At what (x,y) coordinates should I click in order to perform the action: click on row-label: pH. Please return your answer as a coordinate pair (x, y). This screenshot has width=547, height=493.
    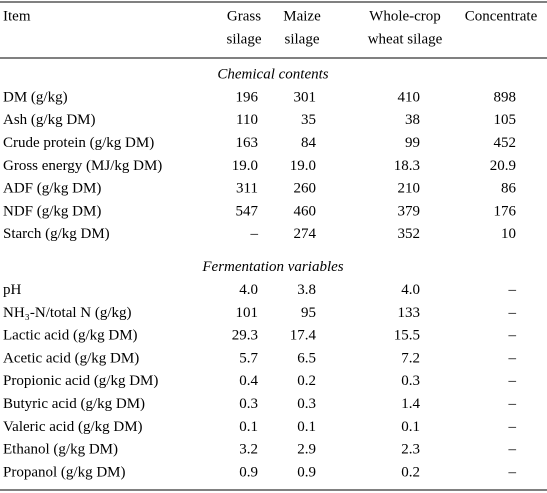
    Looking at the image, I should click on (12, 290).